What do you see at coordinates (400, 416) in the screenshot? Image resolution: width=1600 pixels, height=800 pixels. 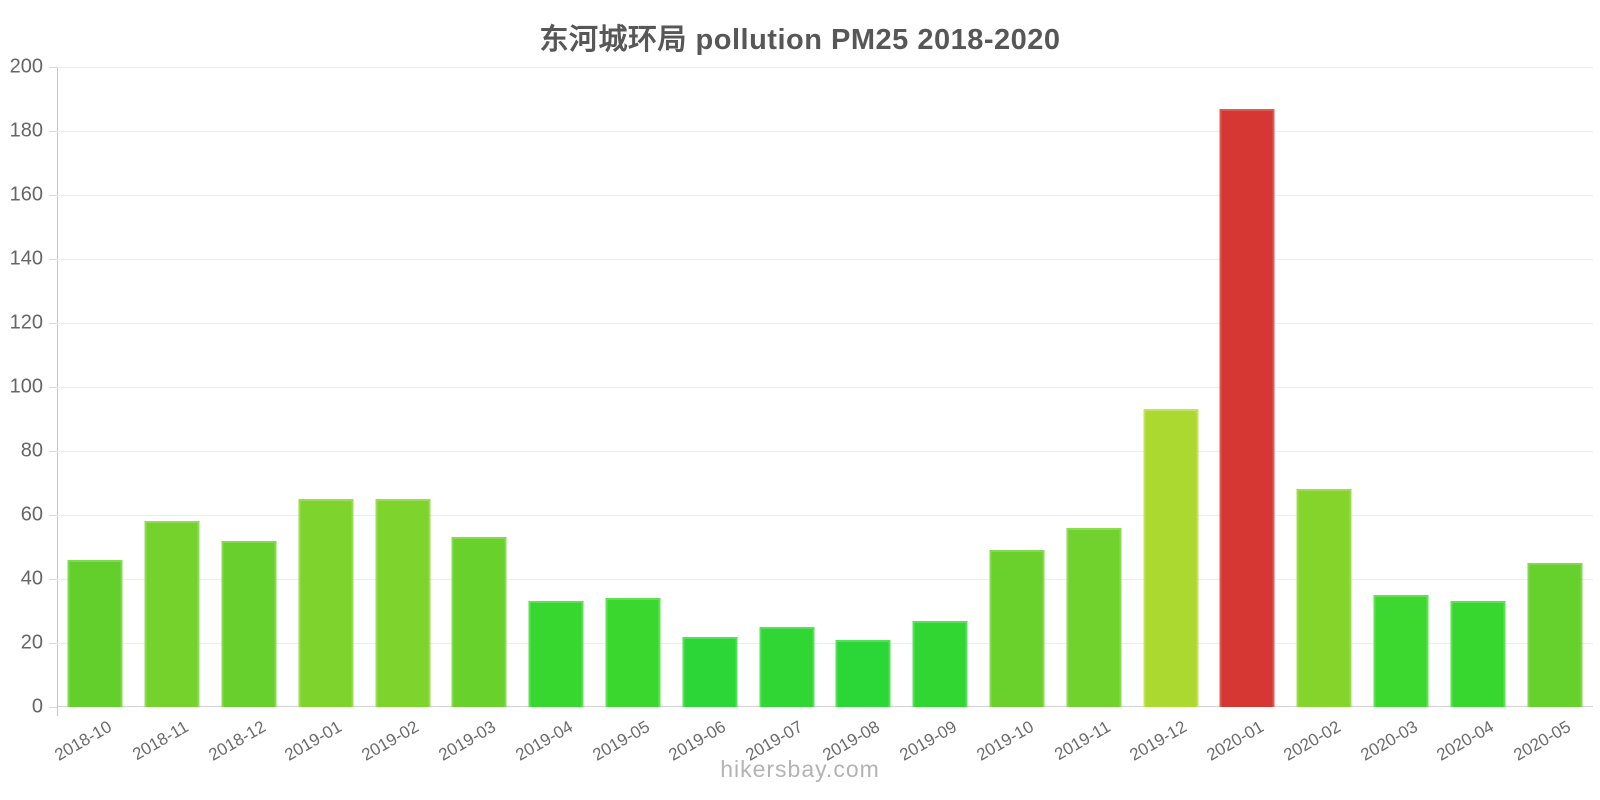 I see `bar-group-2019-02: 2019-02` at bounding box center [400, 416].